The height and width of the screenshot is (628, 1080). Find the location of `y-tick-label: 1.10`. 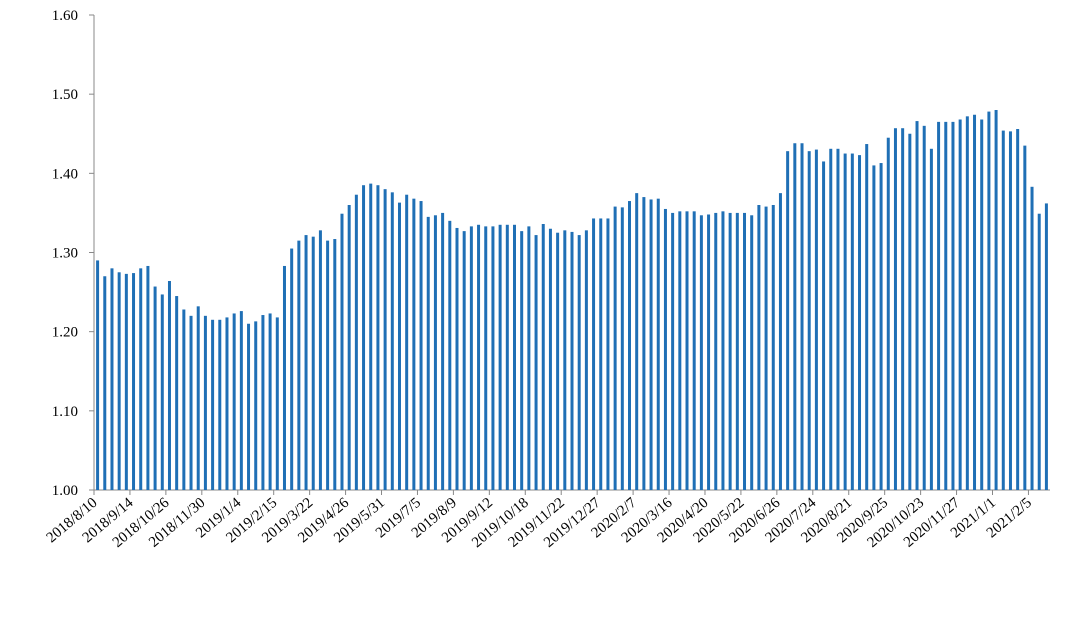

y-tick-label: 1.10 is located at coordinates (65, 412).